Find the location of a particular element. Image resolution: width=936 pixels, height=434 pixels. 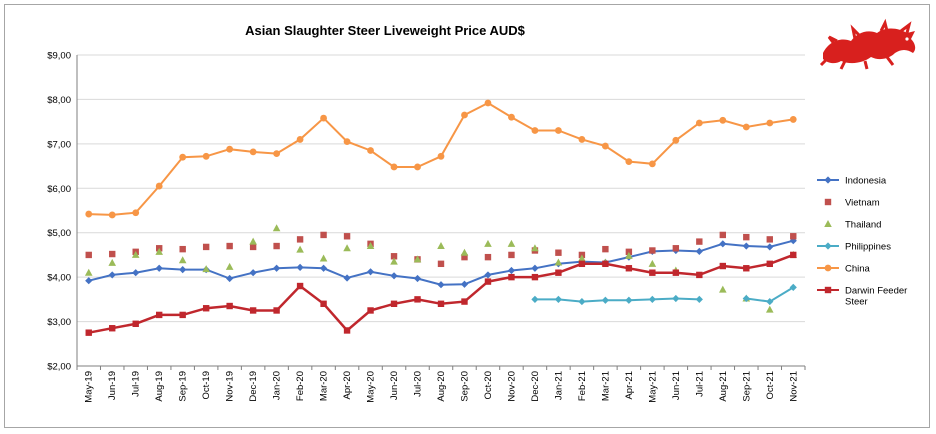

x-tick-label: Apr-21 is located at coordinates (629, 385).